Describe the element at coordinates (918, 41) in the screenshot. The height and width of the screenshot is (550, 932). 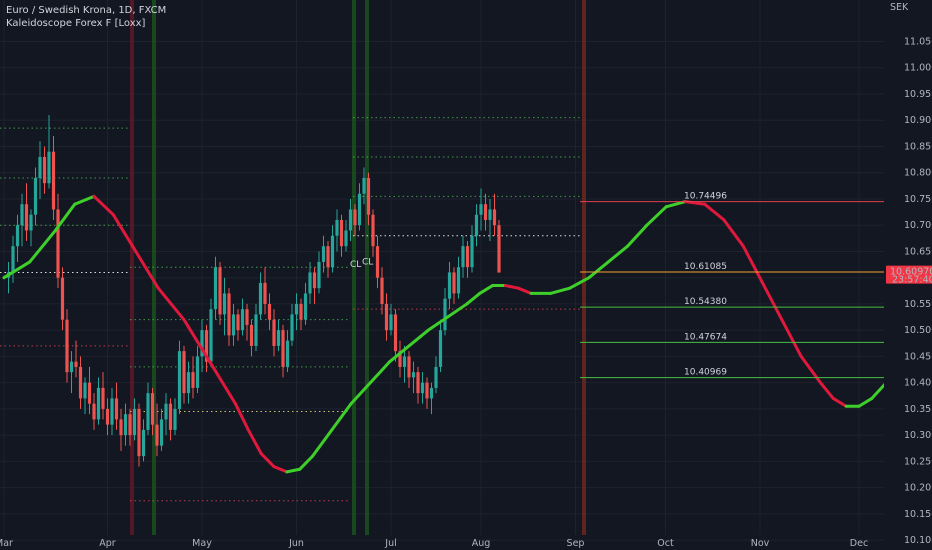
I see `price-tick-label: 11.05000` at that location.